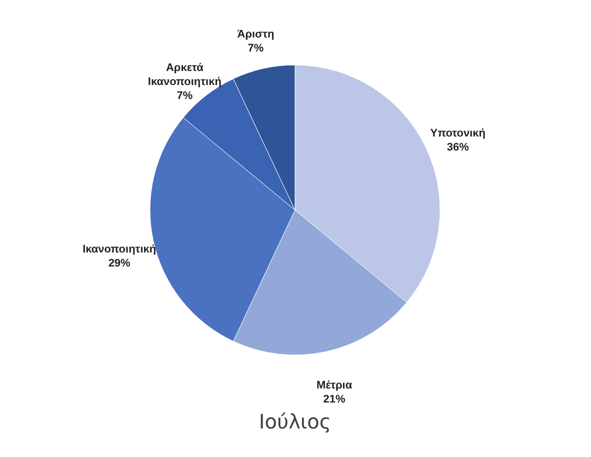 This screenshot has width=591, height=457. What do you see at coordinates (458, 133) in the screenshot?
I see `slice-label: Υποτονική` at bounding box center [458, 133].